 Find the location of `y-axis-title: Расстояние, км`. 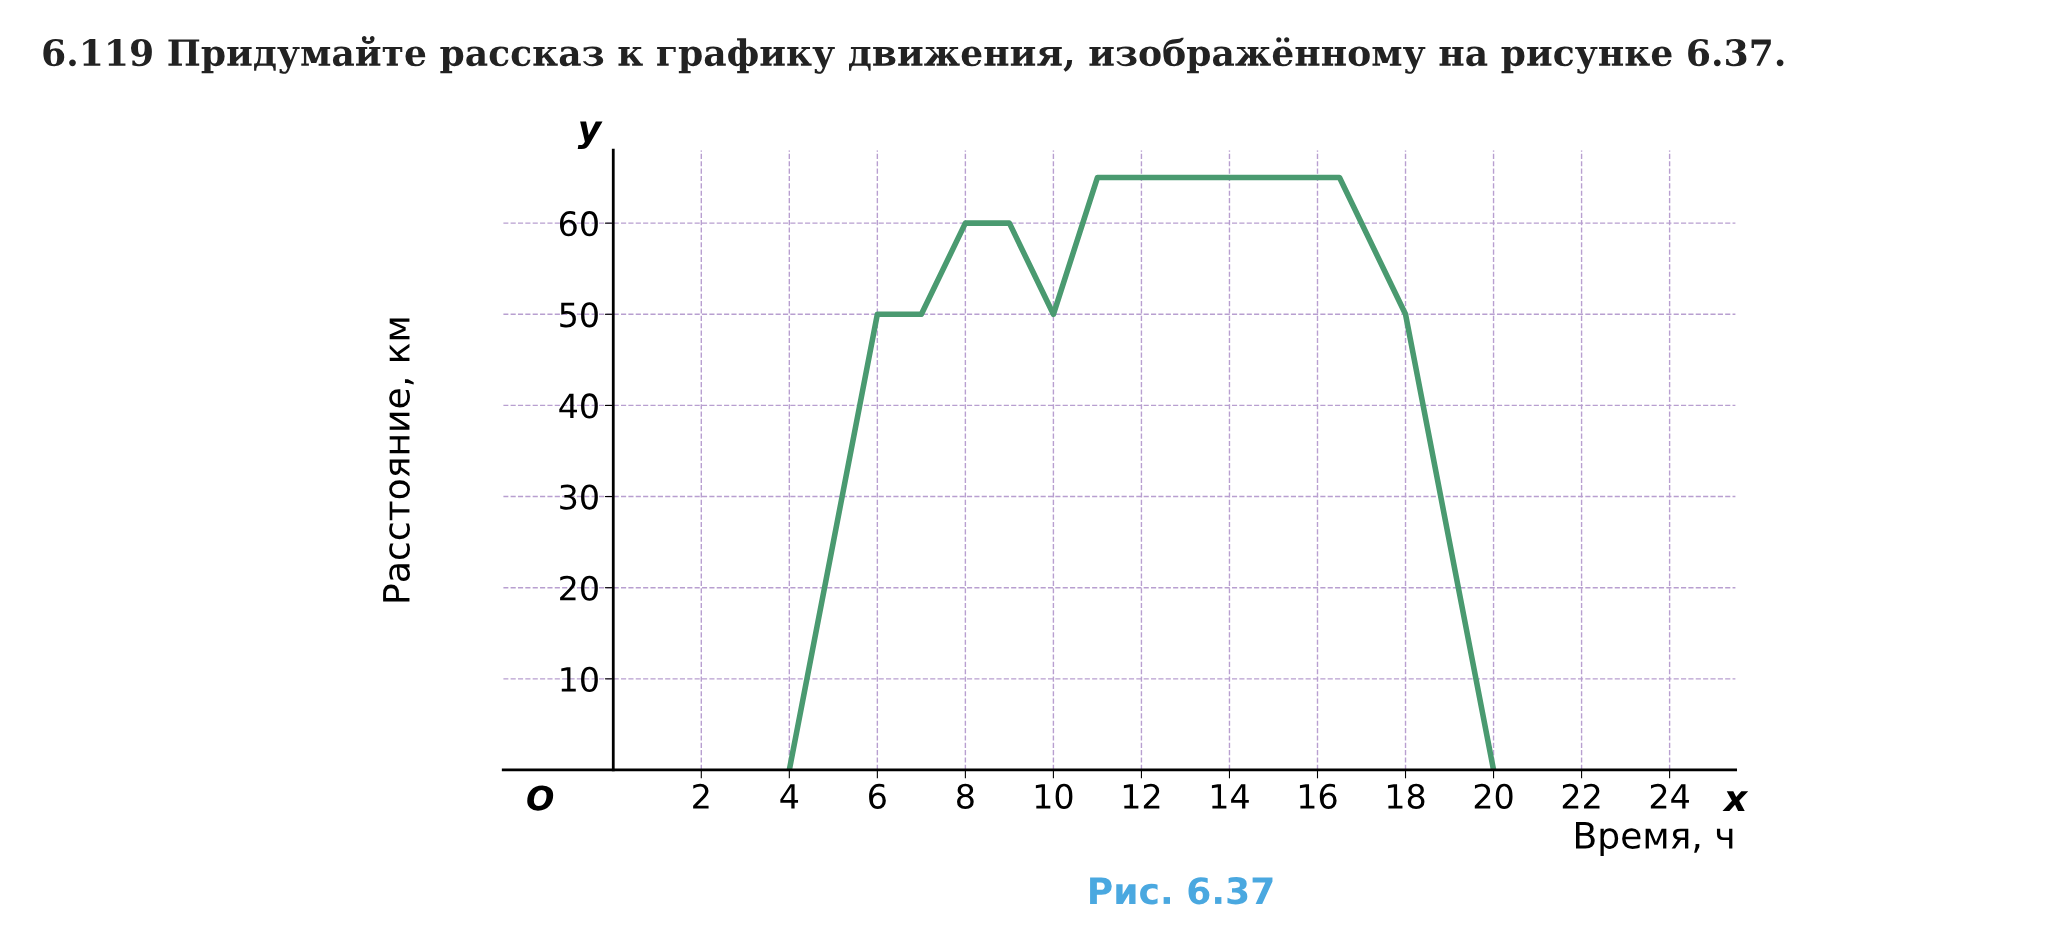

y-axis-title: Расстояние, км is located at coordinates (398, 460).